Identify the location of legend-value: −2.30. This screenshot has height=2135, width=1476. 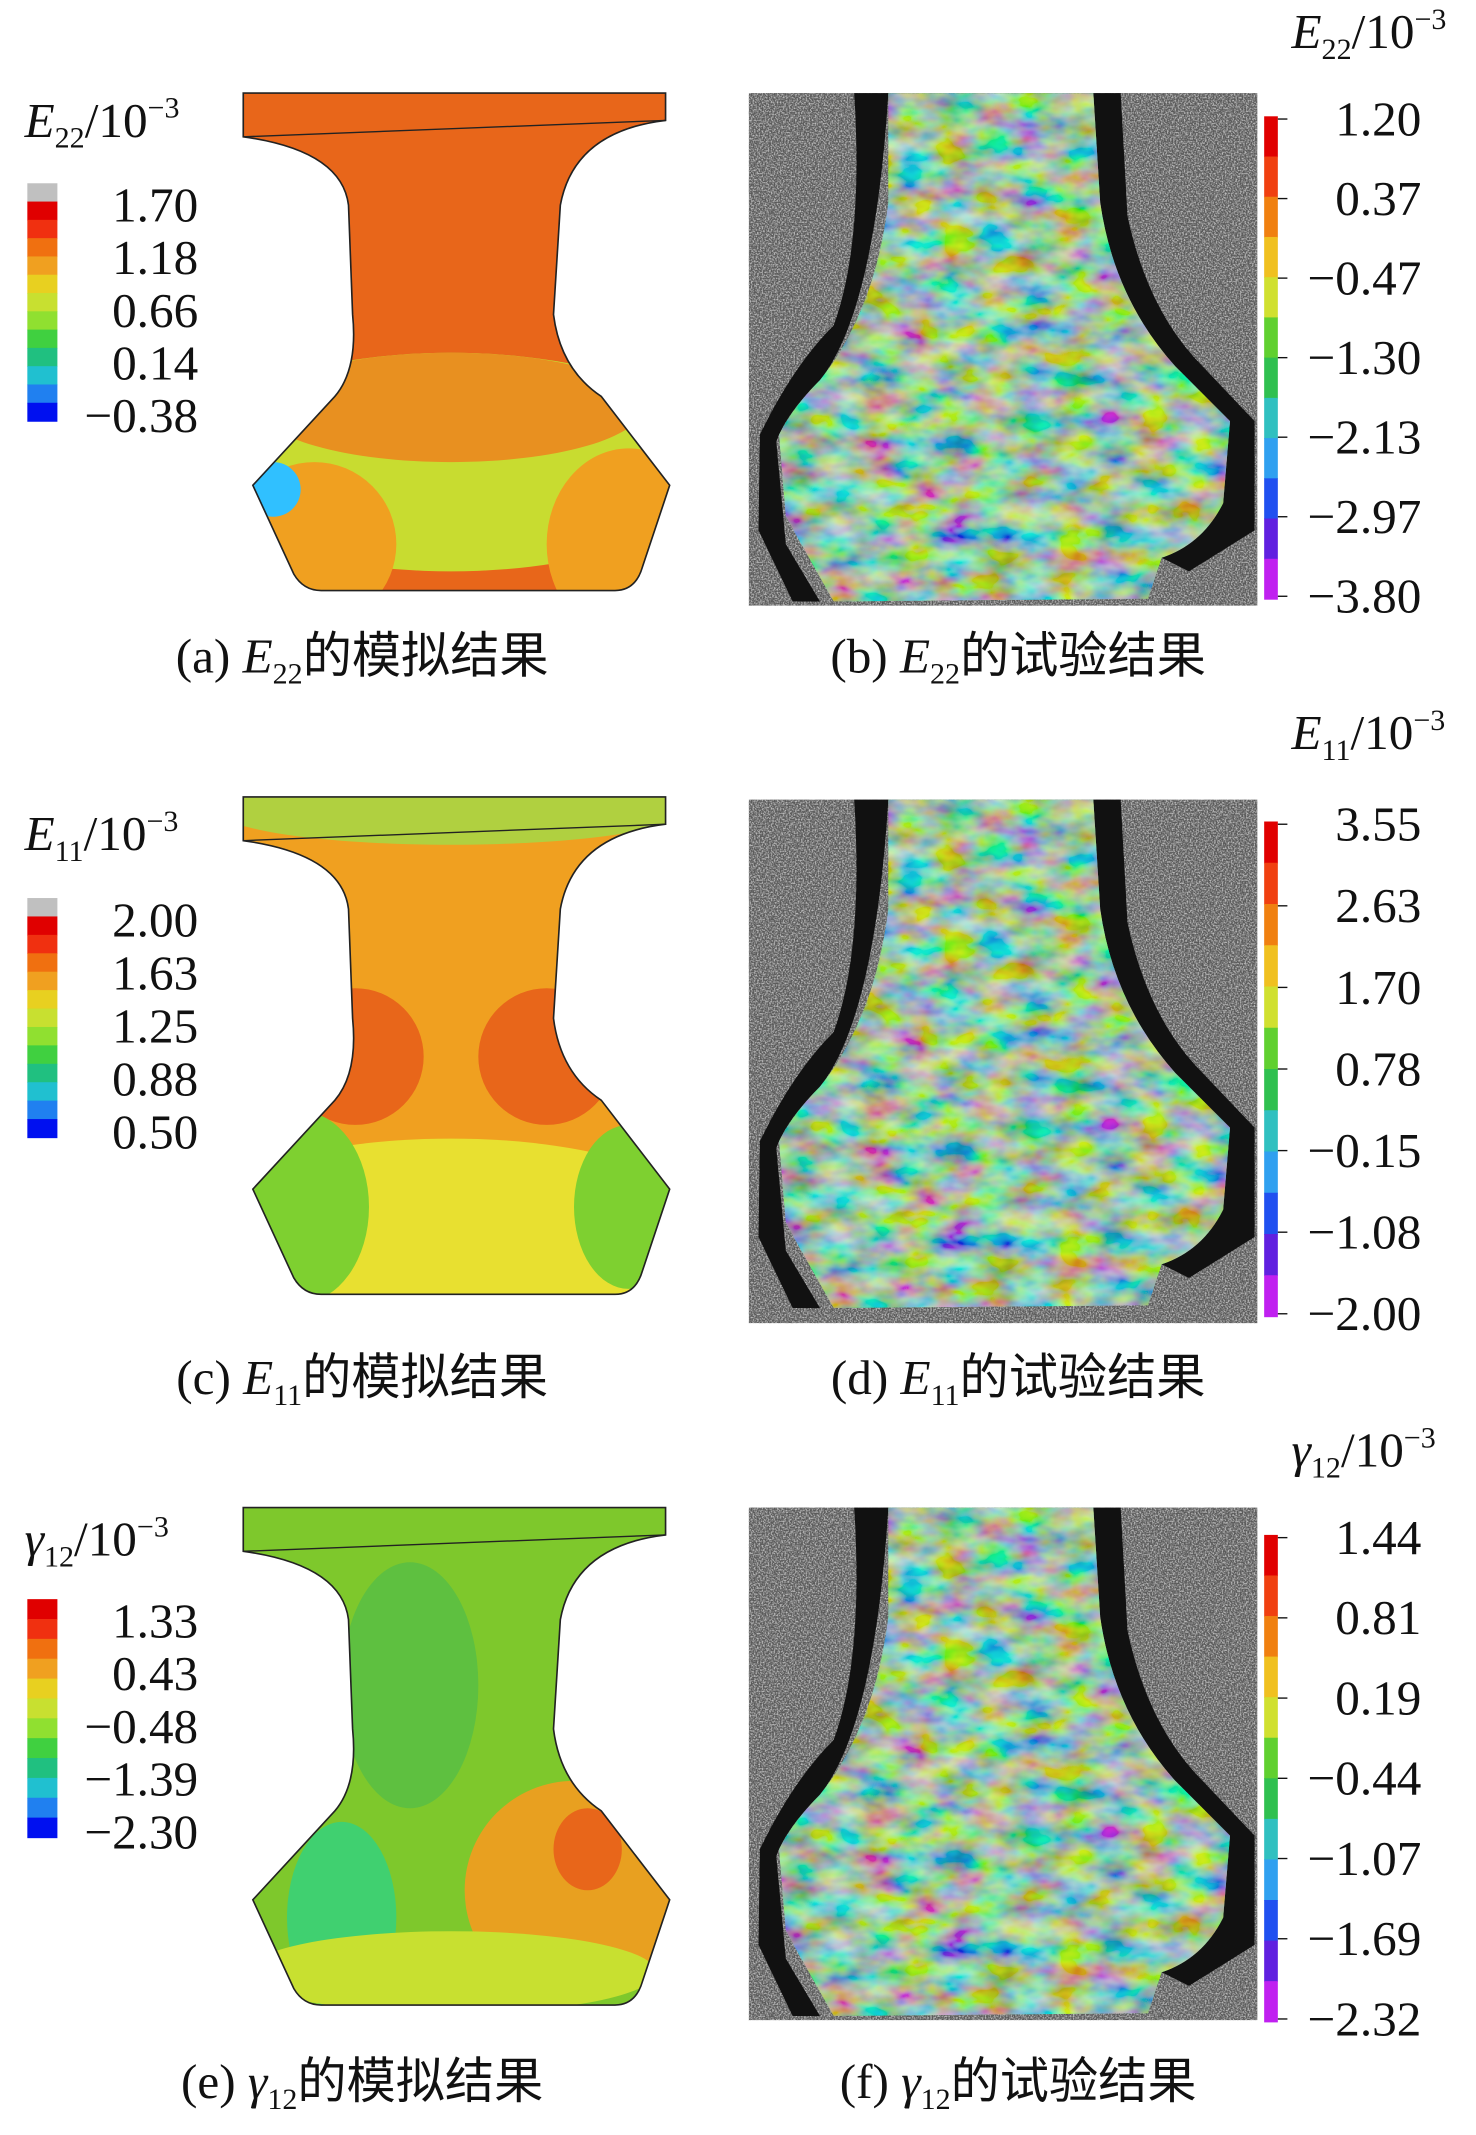
(141, 1831).